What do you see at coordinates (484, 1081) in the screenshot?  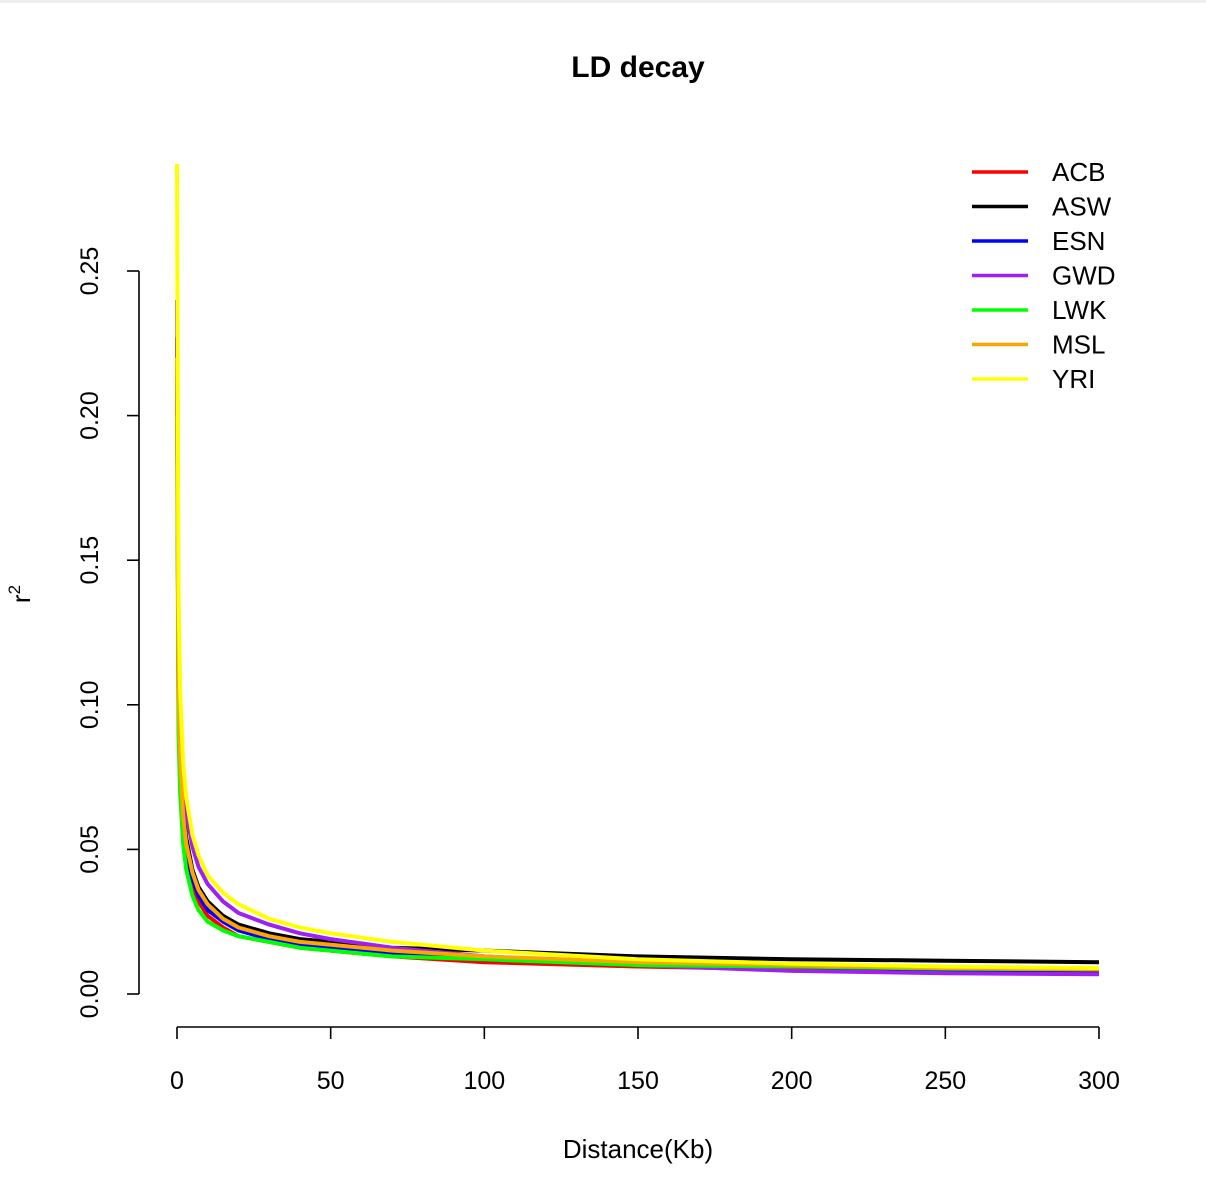 I see `x-tick-label: 100` at bounding box center [484, 1081].